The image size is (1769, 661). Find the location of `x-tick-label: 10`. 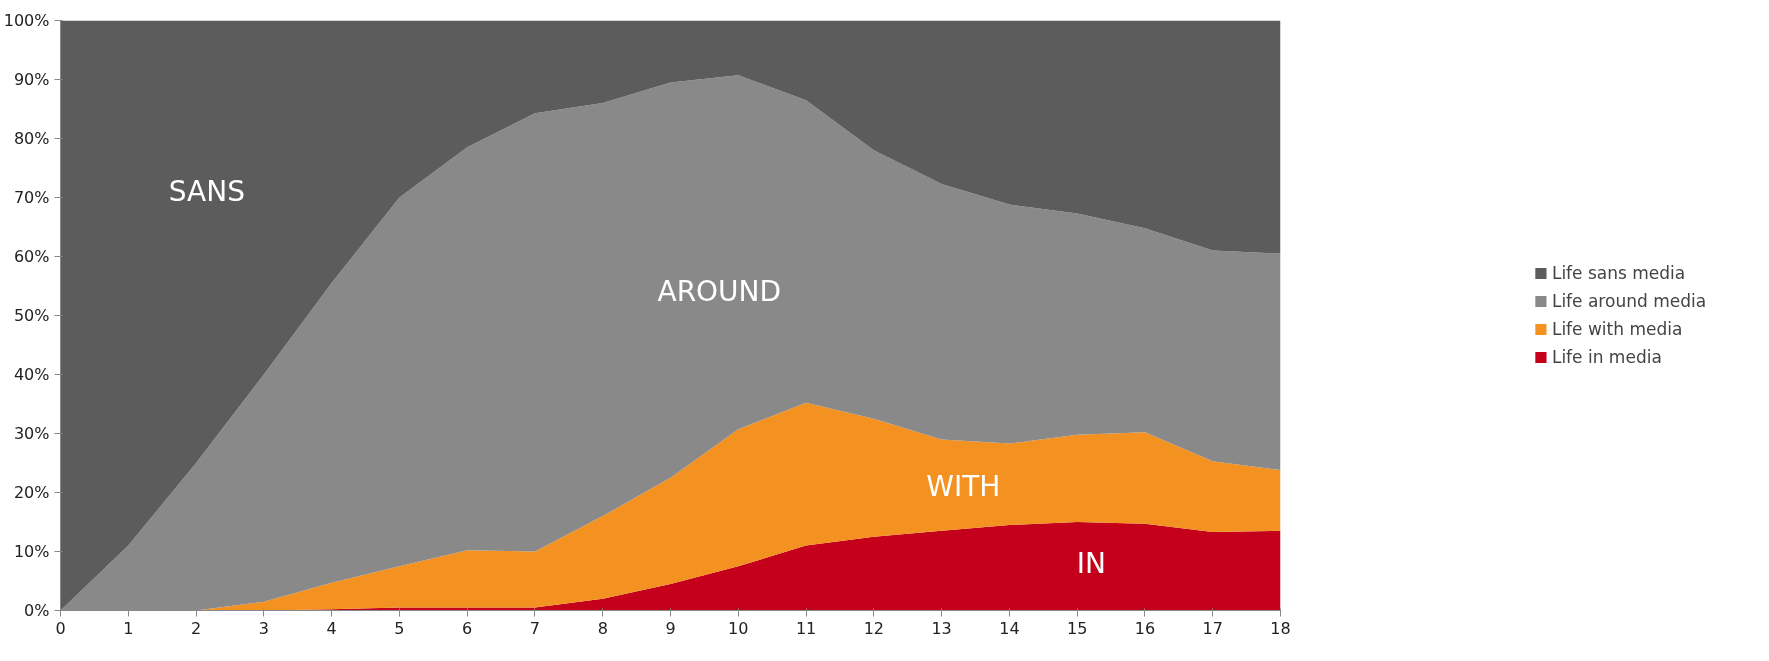

x-tick-label: 10 is located at coordinates (738, 628).